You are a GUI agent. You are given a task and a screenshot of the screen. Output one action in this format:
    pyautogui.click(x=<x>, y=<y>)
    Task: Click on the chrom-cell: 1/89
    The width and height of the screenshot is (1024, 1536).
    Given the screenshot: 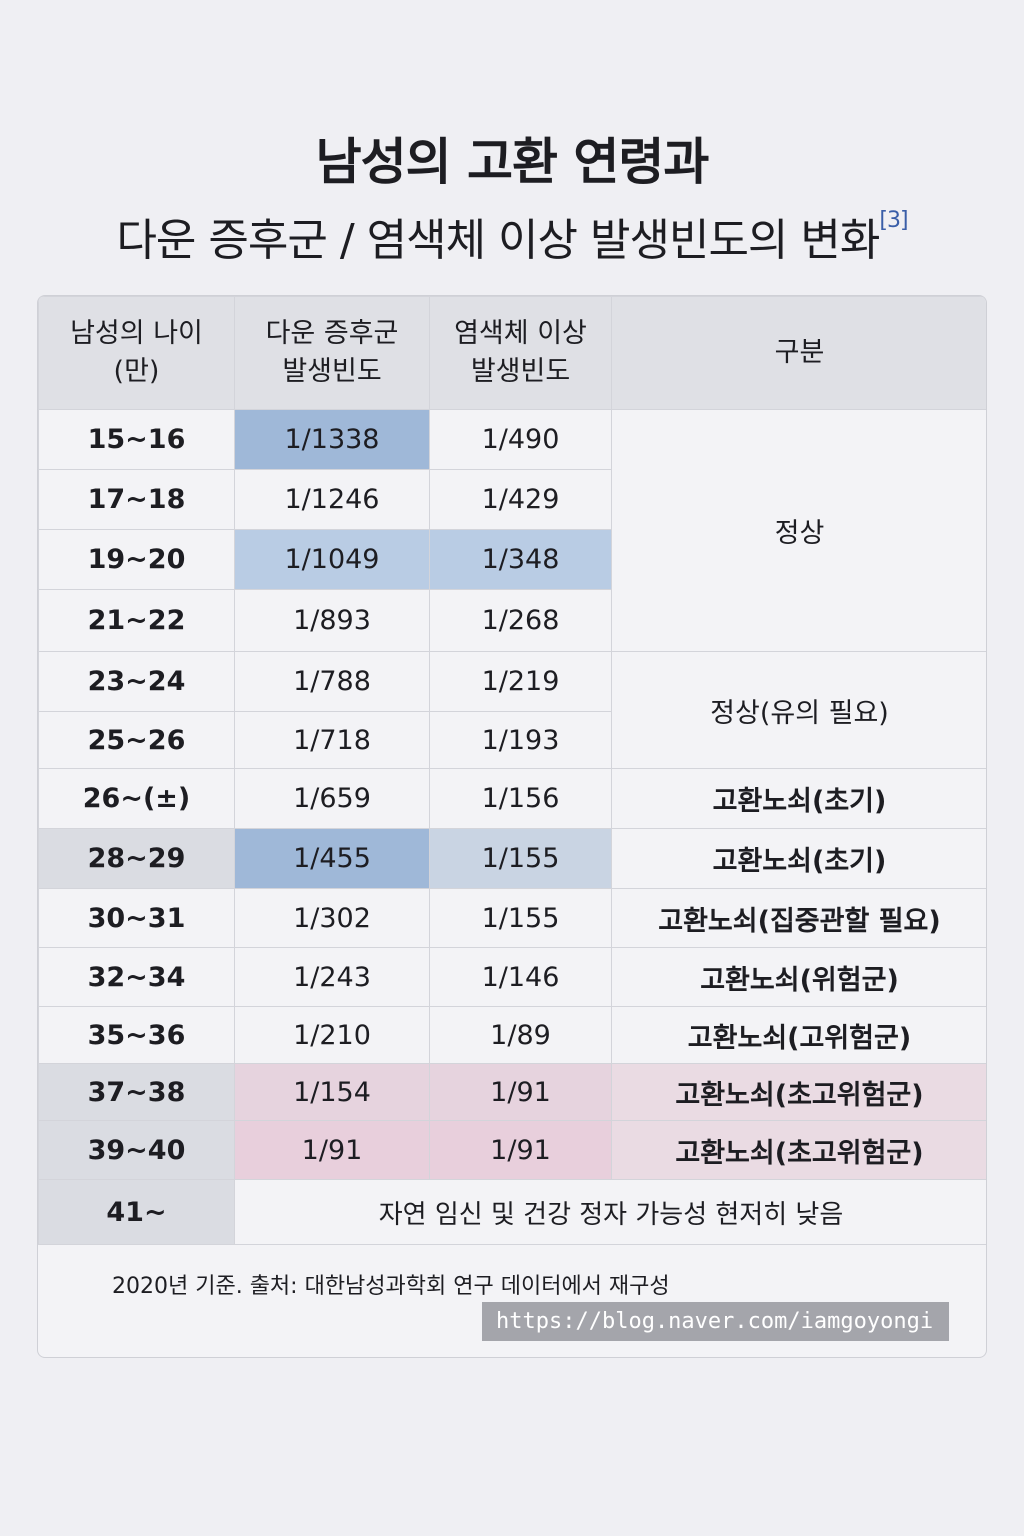 What is the action you would take?
    pyautogui.click(x=520, y=1035)
    